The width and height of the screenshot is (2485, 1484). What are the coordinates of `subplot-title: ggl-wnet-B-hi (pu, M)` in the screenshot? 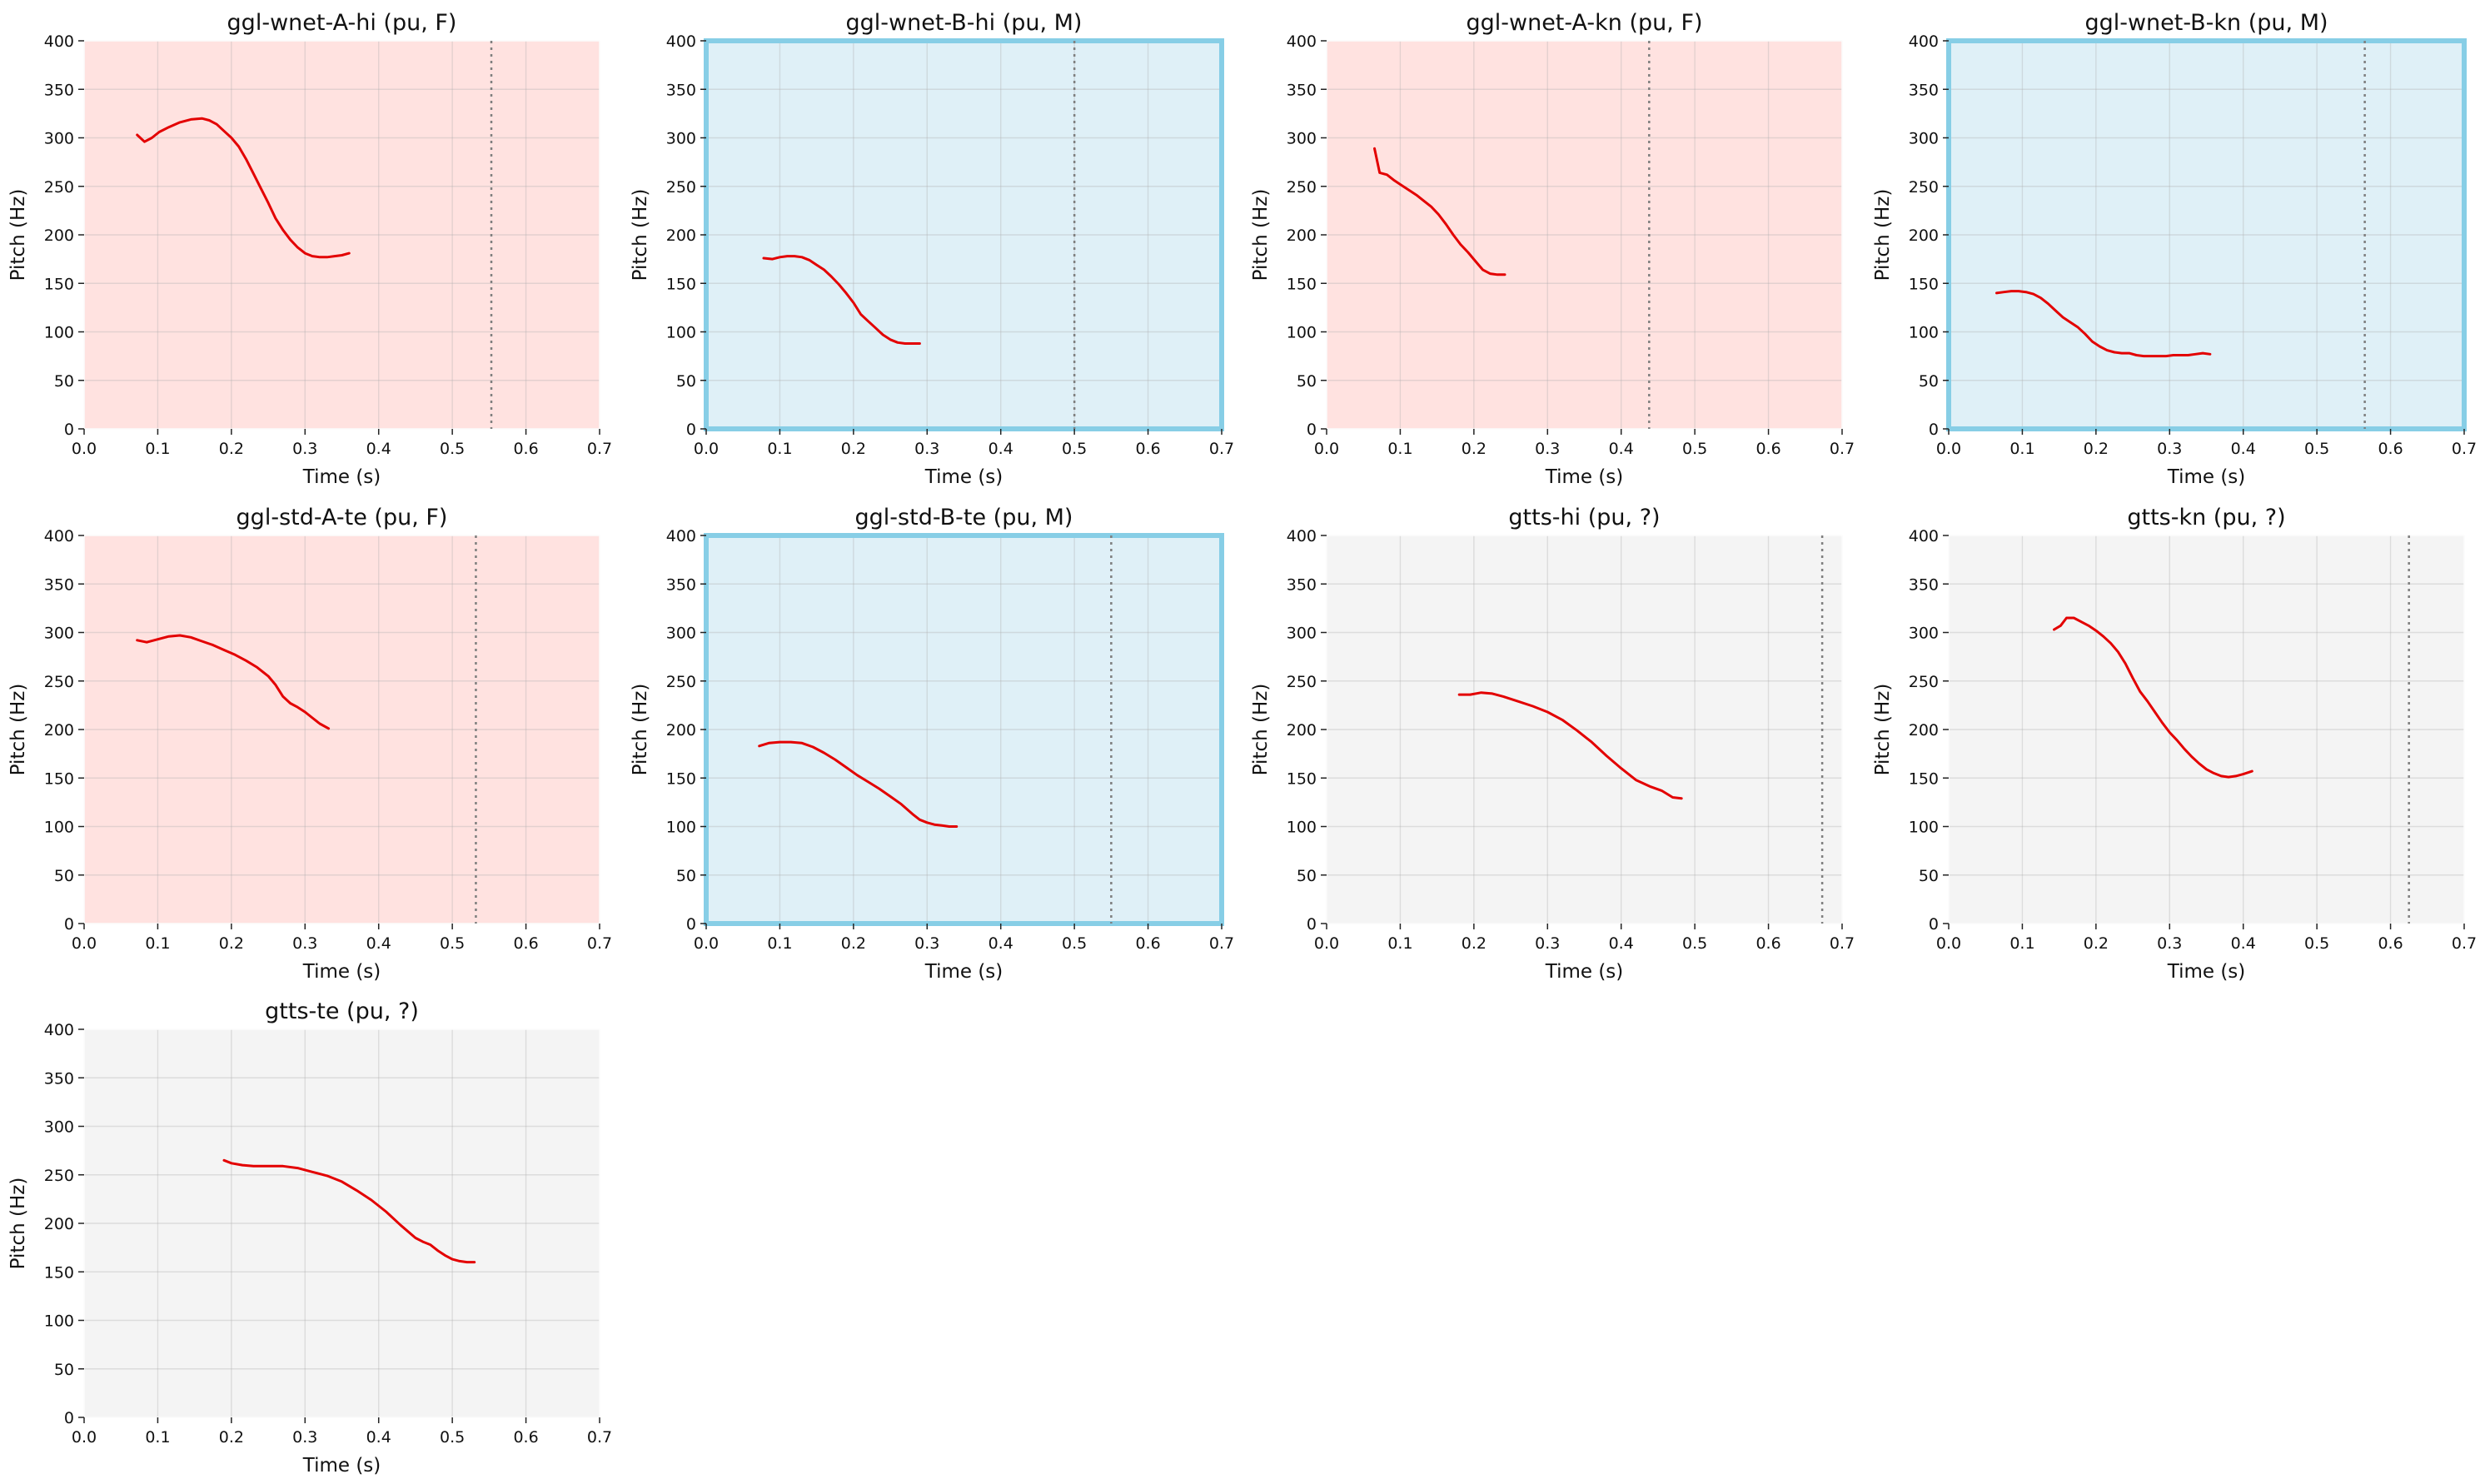 It's located at (965, 23).